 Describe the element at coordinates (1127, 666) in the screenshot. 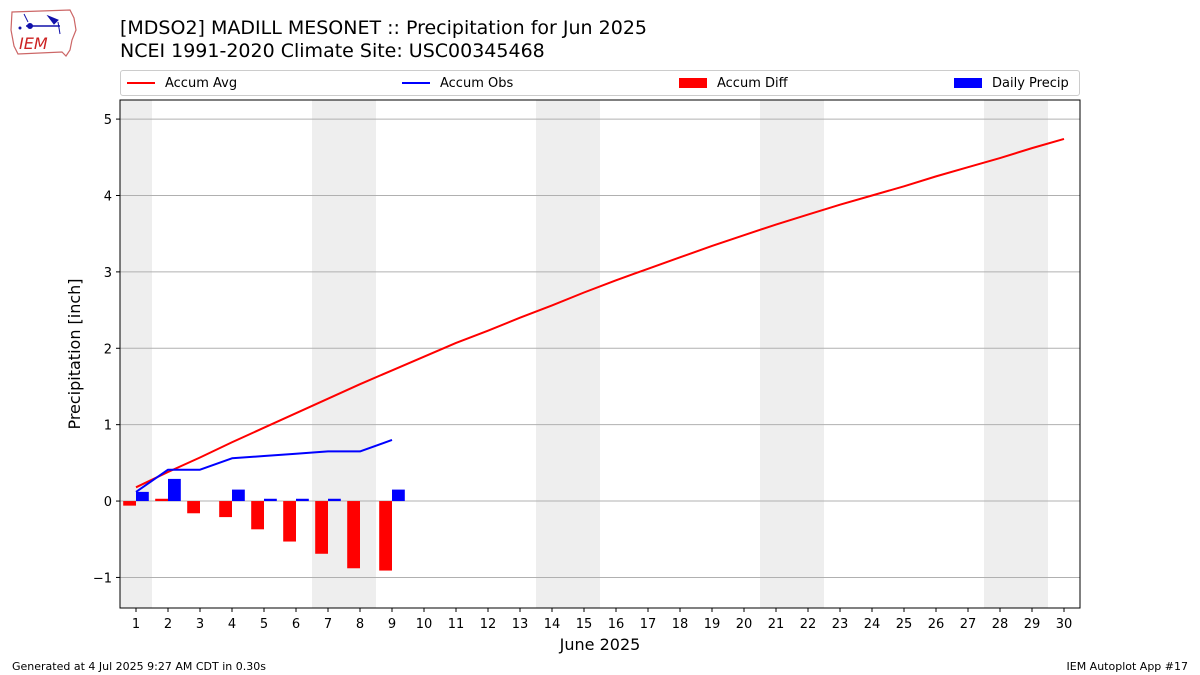

I see `footer-app-text: IEM Autoplot App #17` at that location.